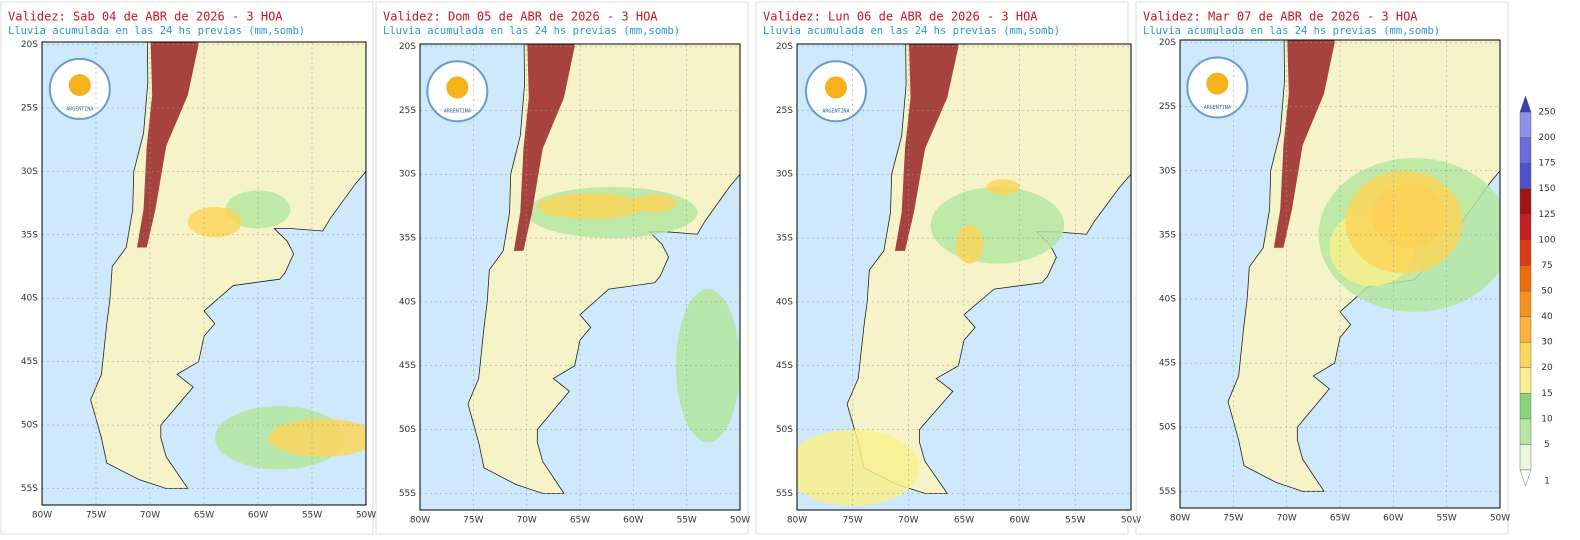 This screenshot has height=540, width=1580. Describe the element at coordinates (1547, 481) in the screenshot. I see `colorbar-label: 1` at that location.